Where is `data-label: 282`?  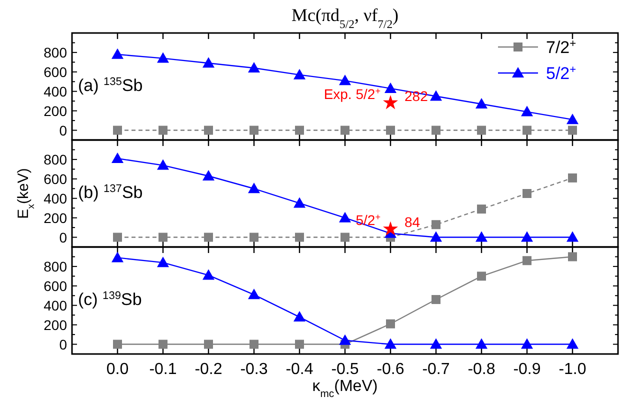 data-label: 282 is located at coordinates (416, 96).